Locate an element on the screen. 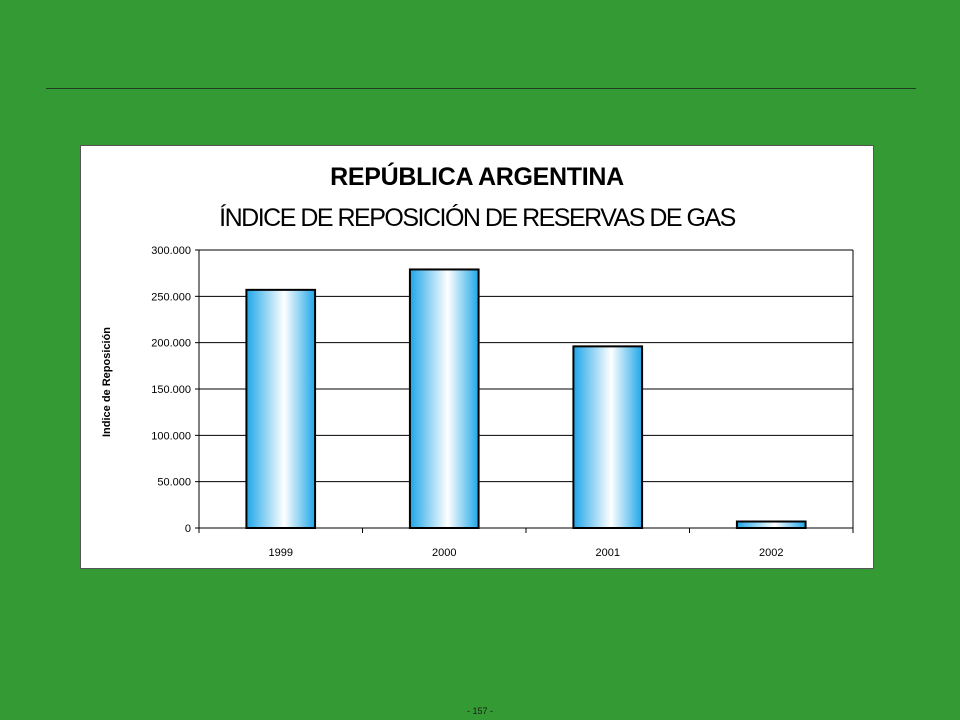 The height and width of the screenshot is (720, 960). x-tick-label: 1999 is located at coordinates (281, 553).